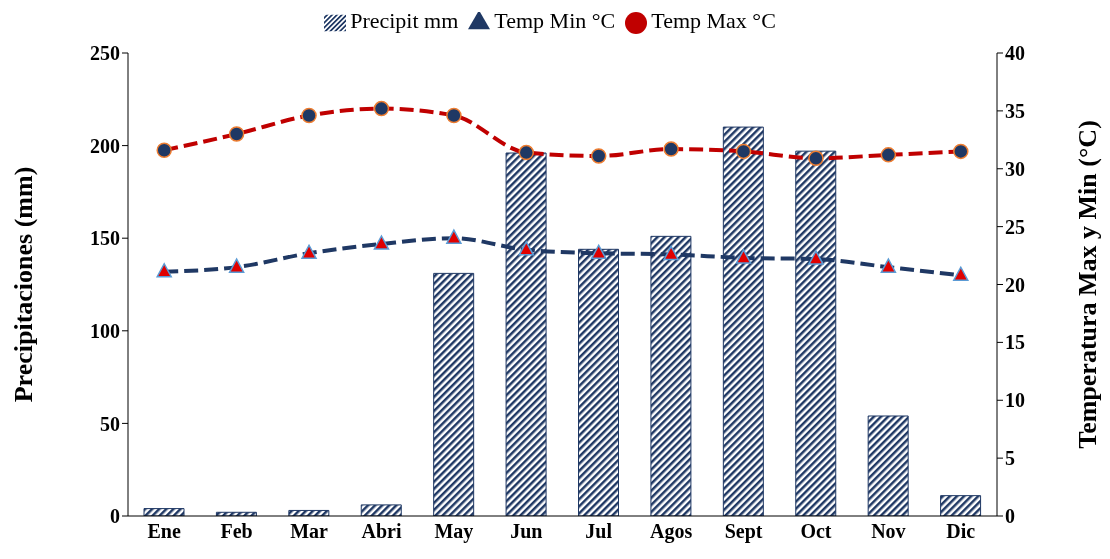 The width and height of the screenshot is (1110, 559). I want to click on y-tick-label: 0, so click(115, 516).